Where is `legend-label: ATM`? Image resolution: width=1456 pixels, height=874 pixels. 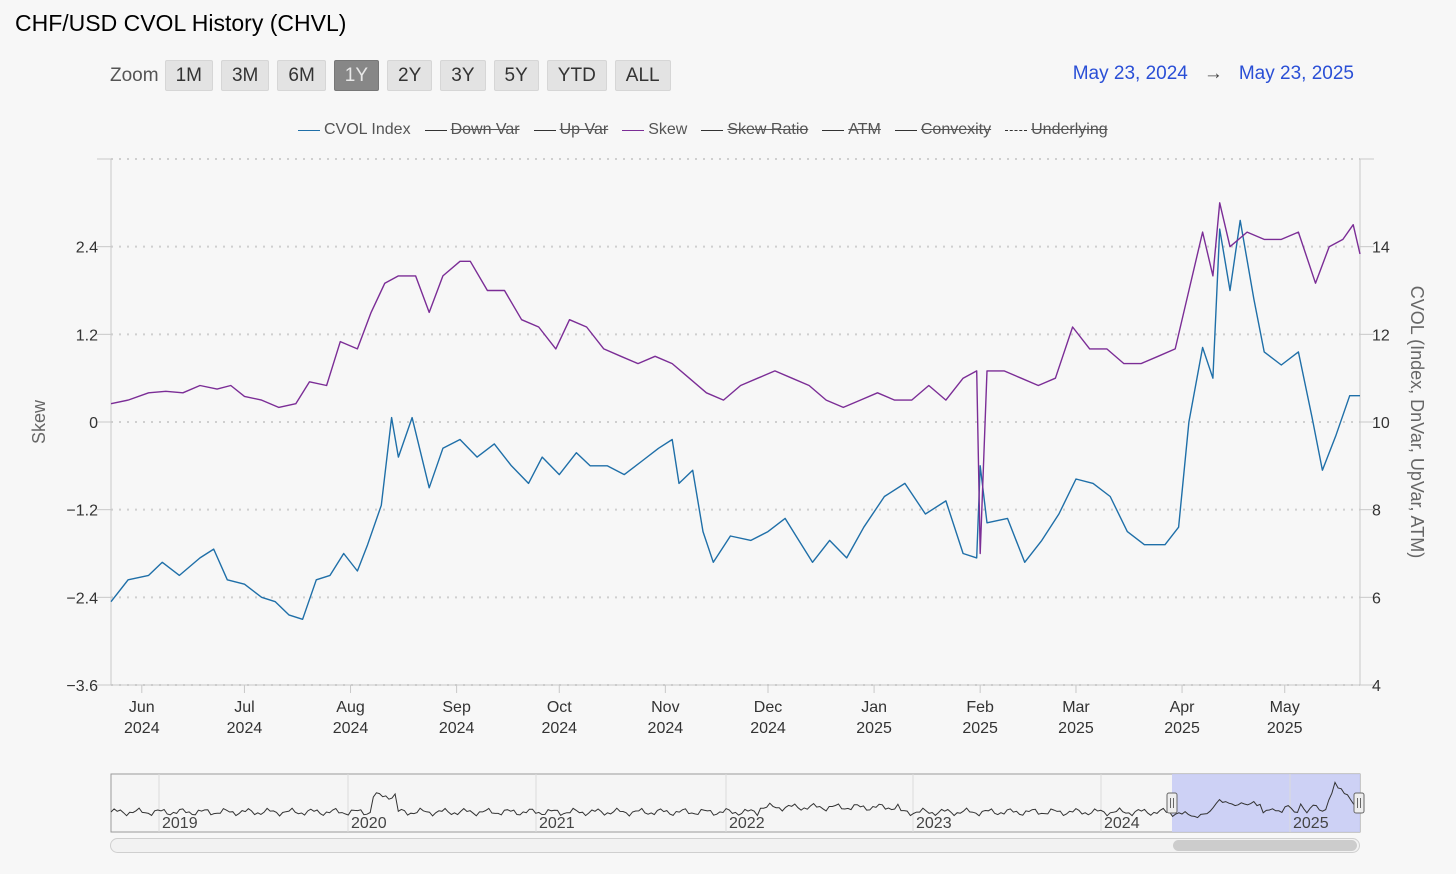 legend-label: ATM is located at coordinates (864, 129).